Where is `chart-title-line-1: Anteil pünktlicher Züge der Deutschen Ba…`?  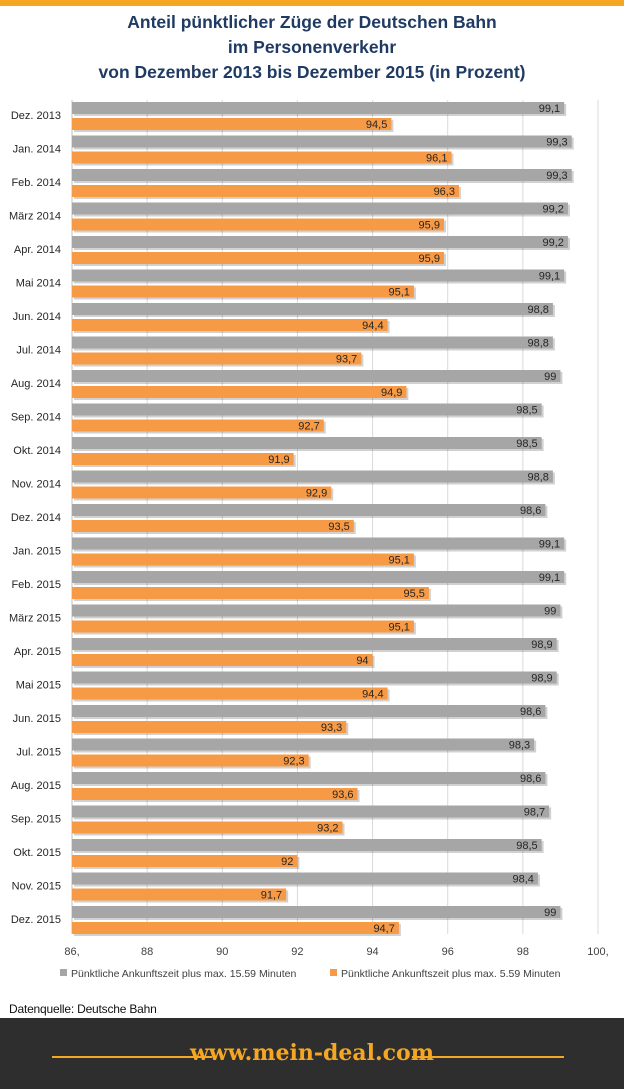 chart-title-line-1: Anteil pünktlicher Züge der Deutschen Ba… is located at coordinates (312, 22).